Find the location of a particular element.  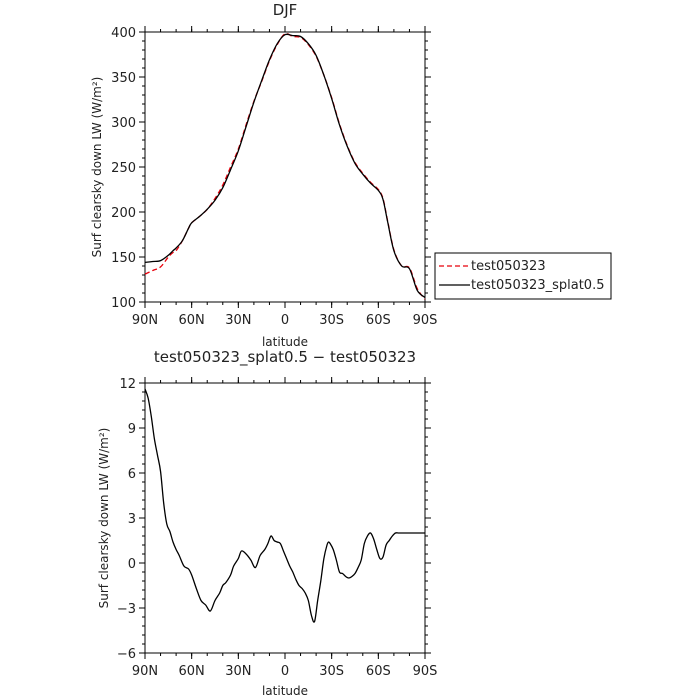

top-ytick-label: 250 is located at coordinates (123, 168).